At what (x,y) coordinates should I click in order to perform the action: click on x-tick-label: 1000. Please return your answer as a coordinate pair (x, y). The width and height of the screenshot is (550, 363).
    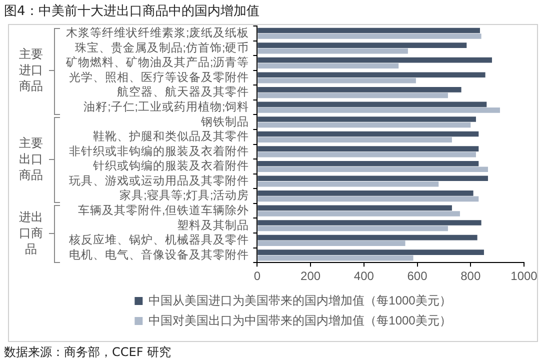
    Looking at the image, I should click on (524, 276).